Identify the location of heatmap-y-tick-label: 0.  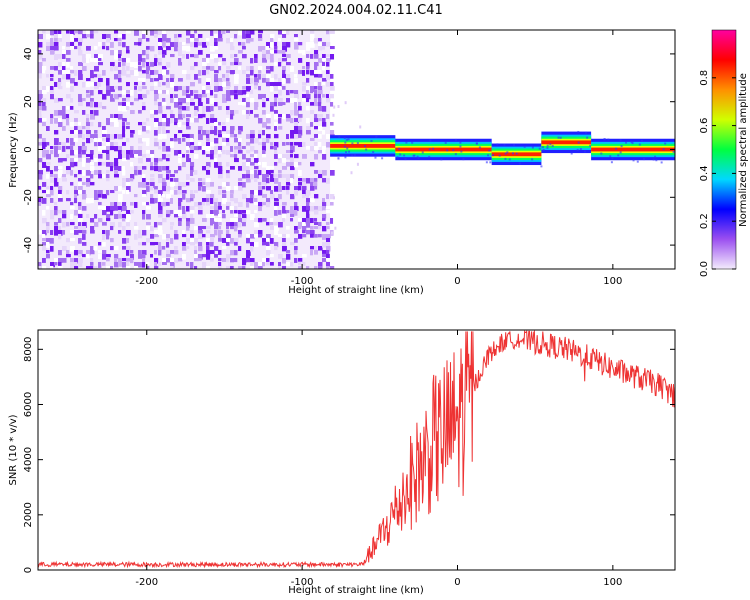
(28, 149).